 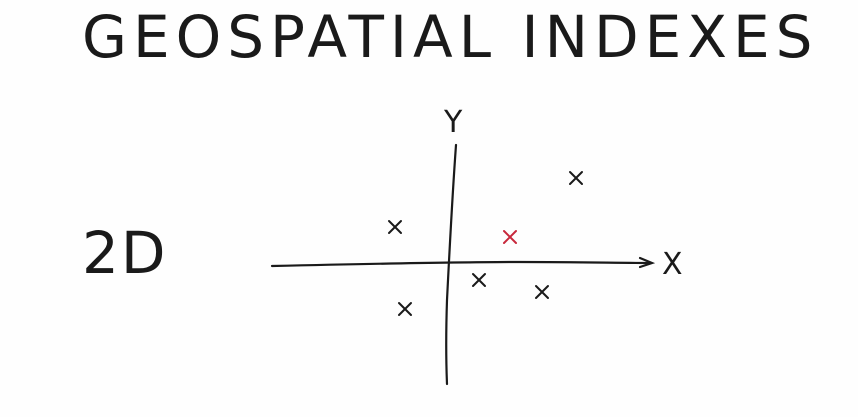 What do you see at coordinates (125, 253) in the screenshot?
I see `dimension-label: 2D` at bounding box center [125, 253].